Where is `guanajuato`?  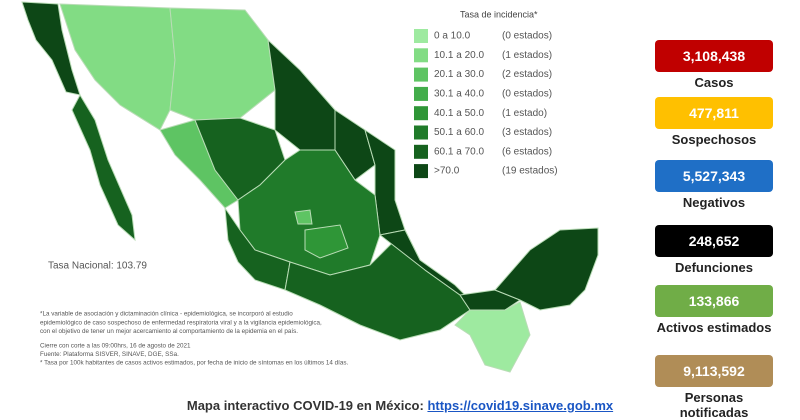 guanajuato is located at coordinates (326, 241).